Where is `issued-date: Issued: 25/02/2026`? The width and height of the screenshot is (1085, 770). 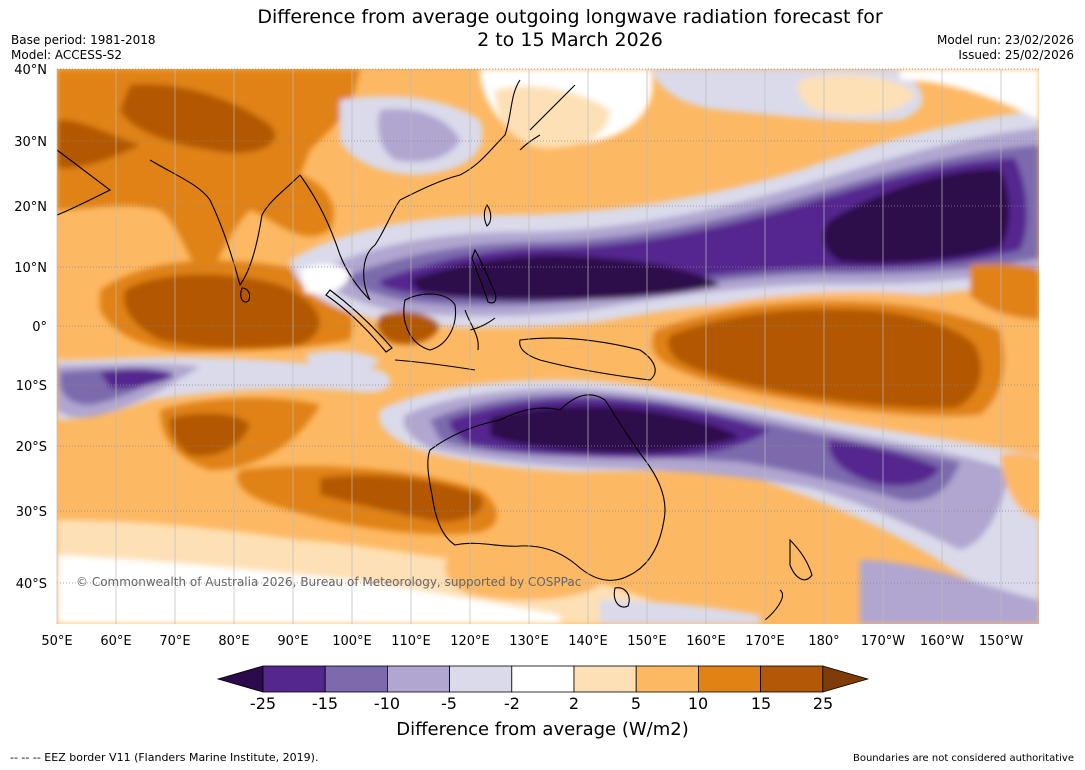
issued-date: Issued: 25/02/2026 is located at coordinates (1016, 55).